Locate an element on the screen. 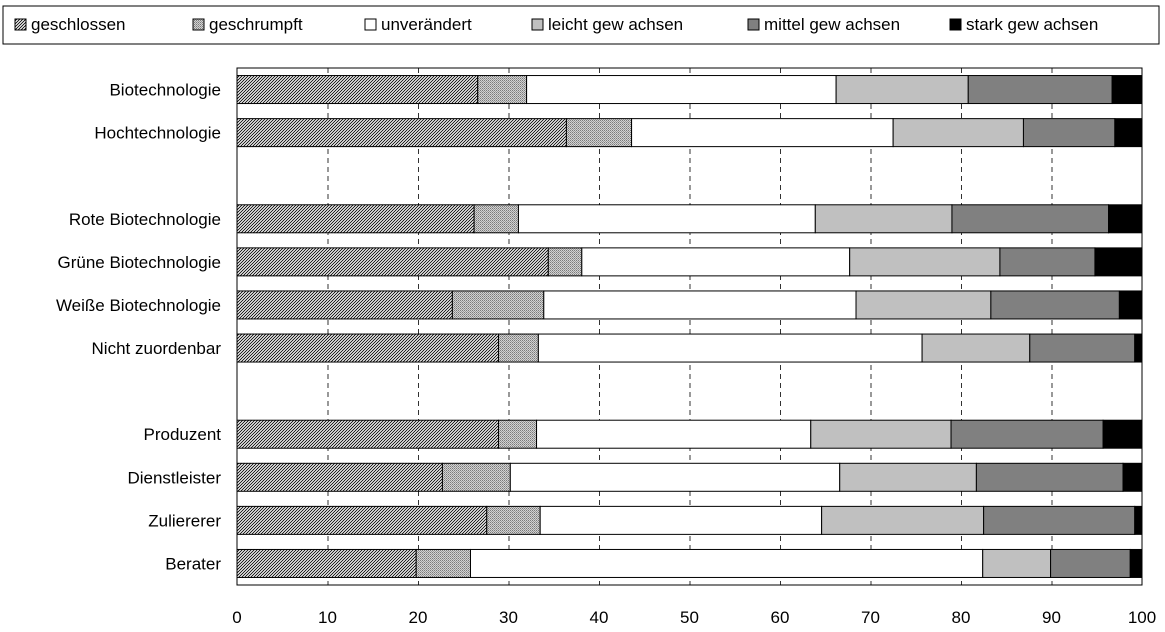 The height and width of the screenshot is (632, 1165). category-label-nicht-zuordenbar: Nicht zuordenbar is located at coordinates (157, 348).